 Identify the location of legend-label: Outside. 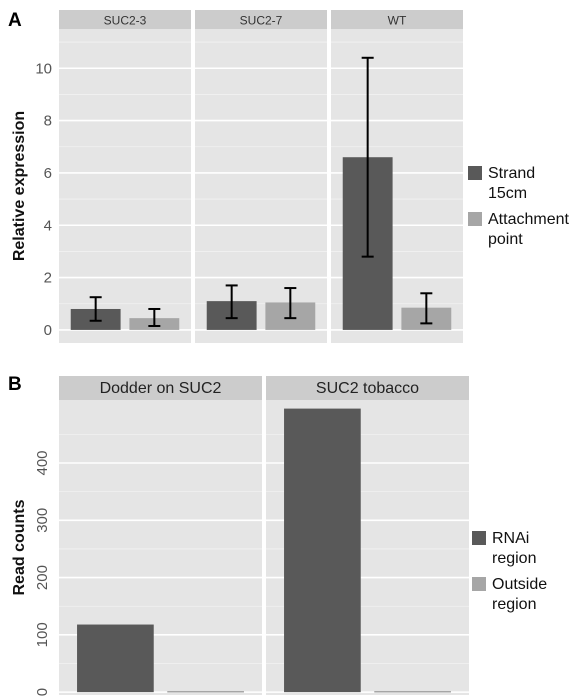
(519, 584).